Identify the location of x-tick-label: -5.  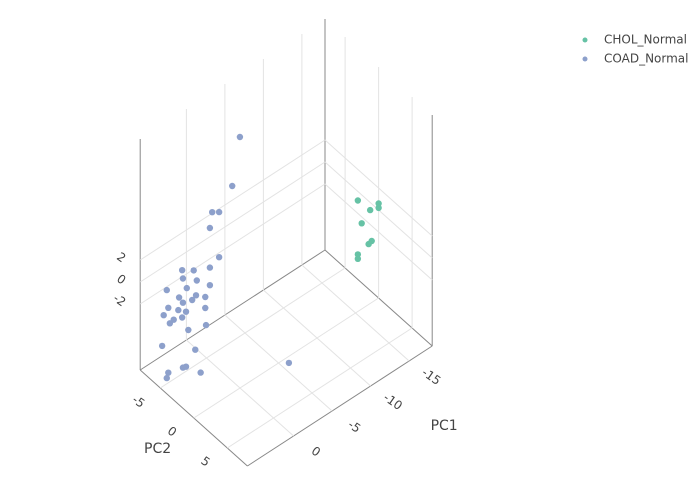
(354, 426).